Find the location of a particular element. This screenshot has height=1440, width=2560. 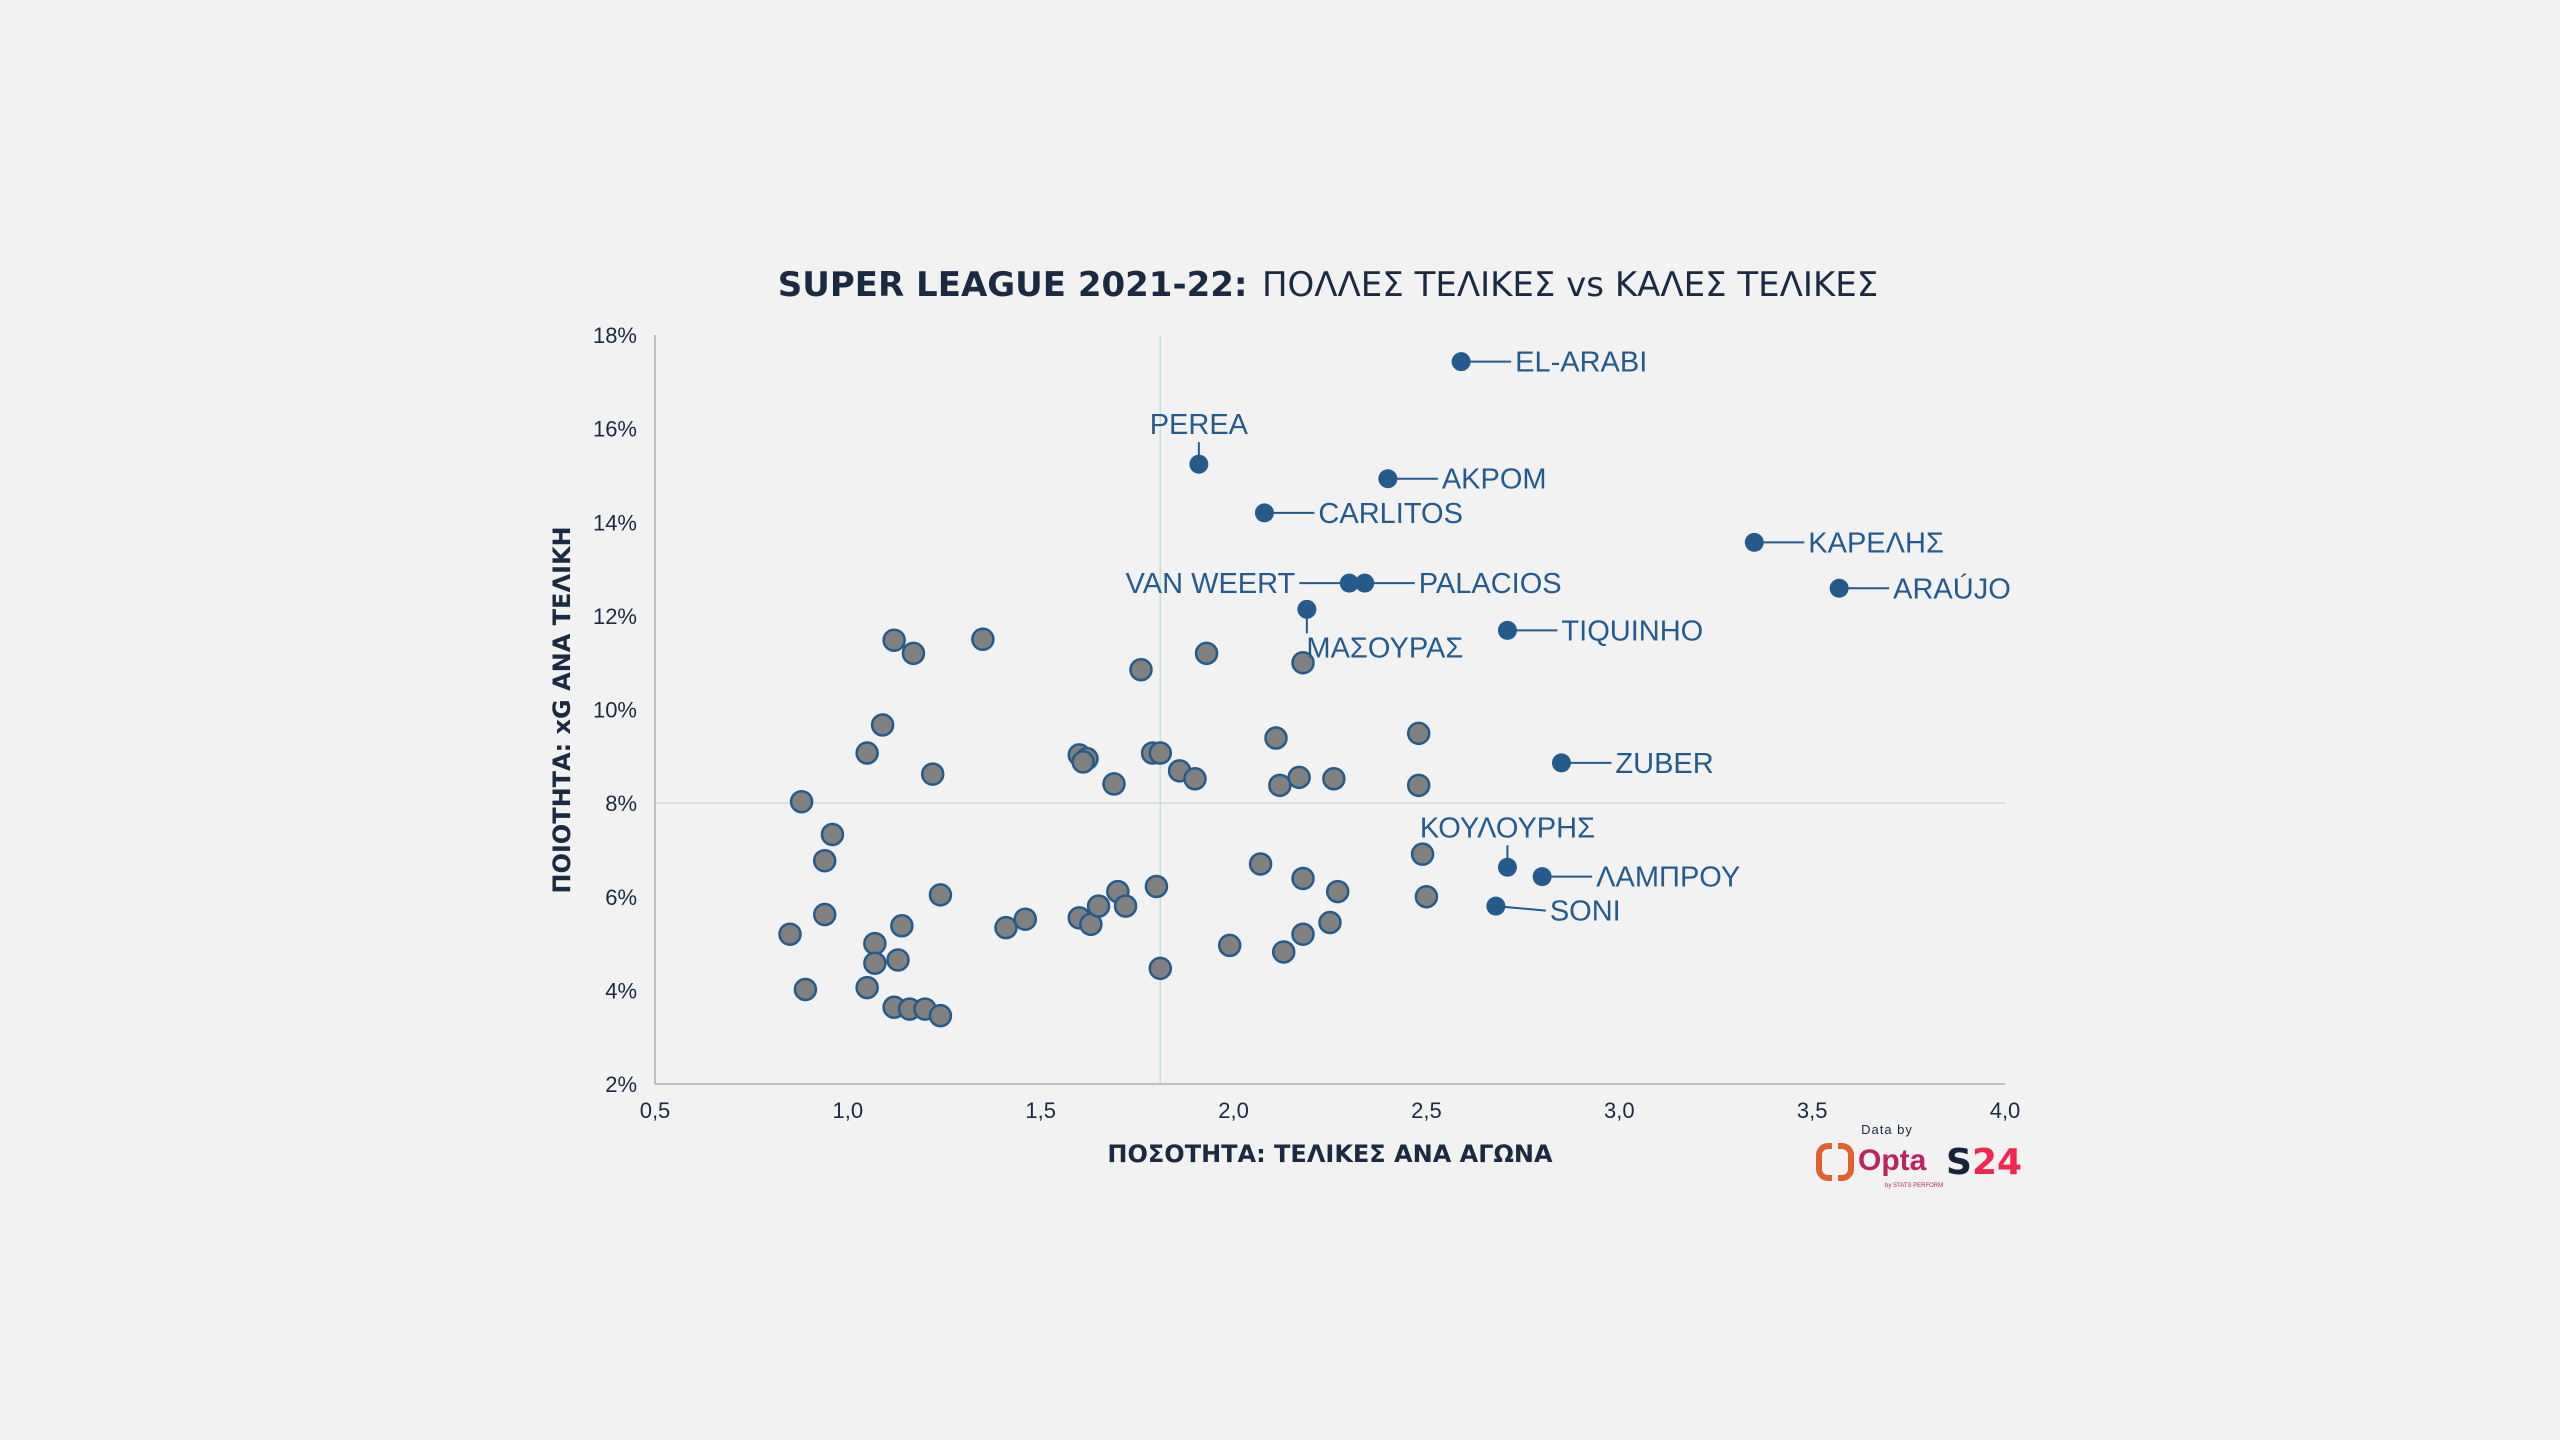

player-label: ΜΑΣΟΥΡΑΣ is located at coordinates (1384, 648).